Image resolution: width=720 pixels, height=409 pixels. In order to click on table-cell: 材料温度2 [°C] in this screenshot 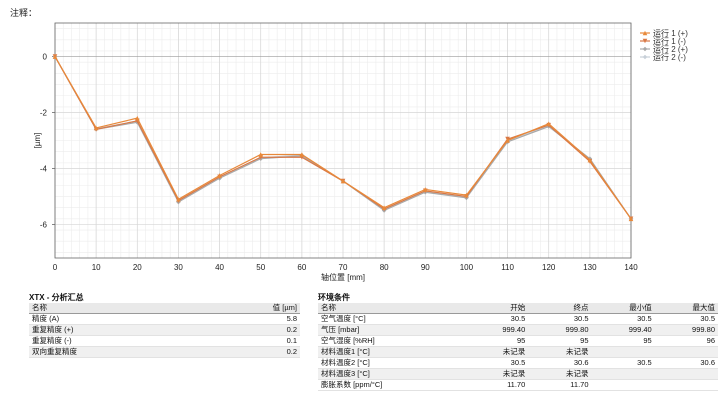, I will do `click(392, 363)`.